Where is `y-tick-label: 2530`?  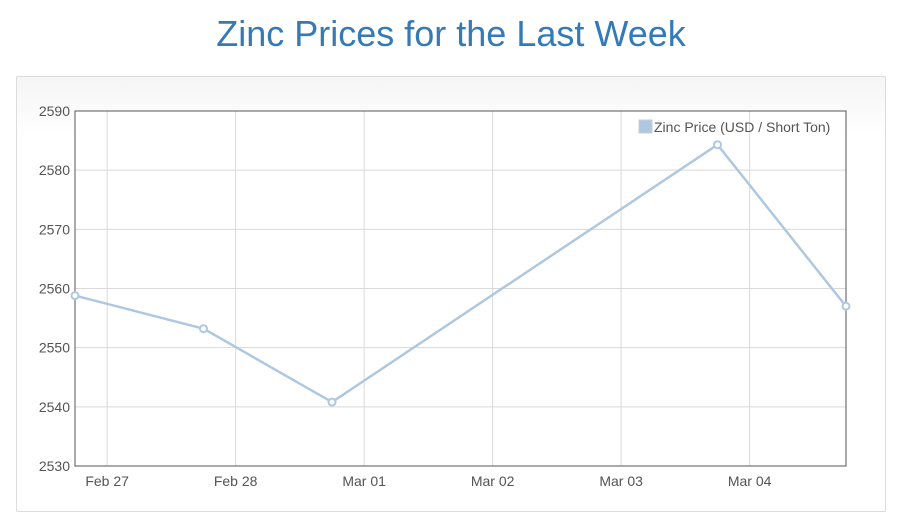
y-tick-label: 2530 is located at coordinates (54, 466).